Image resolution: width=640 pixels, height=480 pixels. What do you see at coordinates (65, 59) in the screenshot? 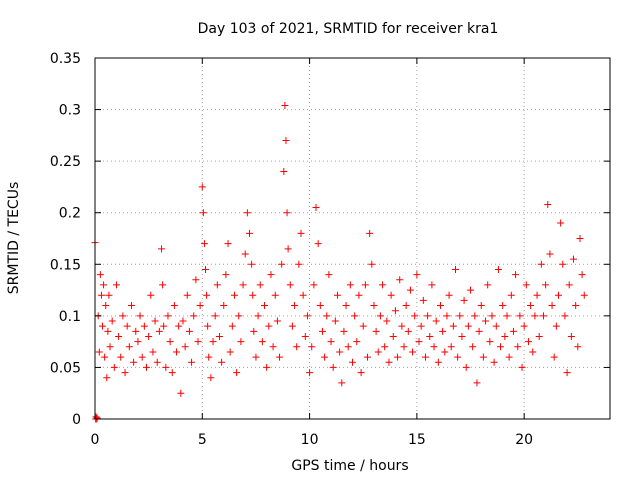
I see `y-tick-label: 0.35` at bounding box center [65, 59].